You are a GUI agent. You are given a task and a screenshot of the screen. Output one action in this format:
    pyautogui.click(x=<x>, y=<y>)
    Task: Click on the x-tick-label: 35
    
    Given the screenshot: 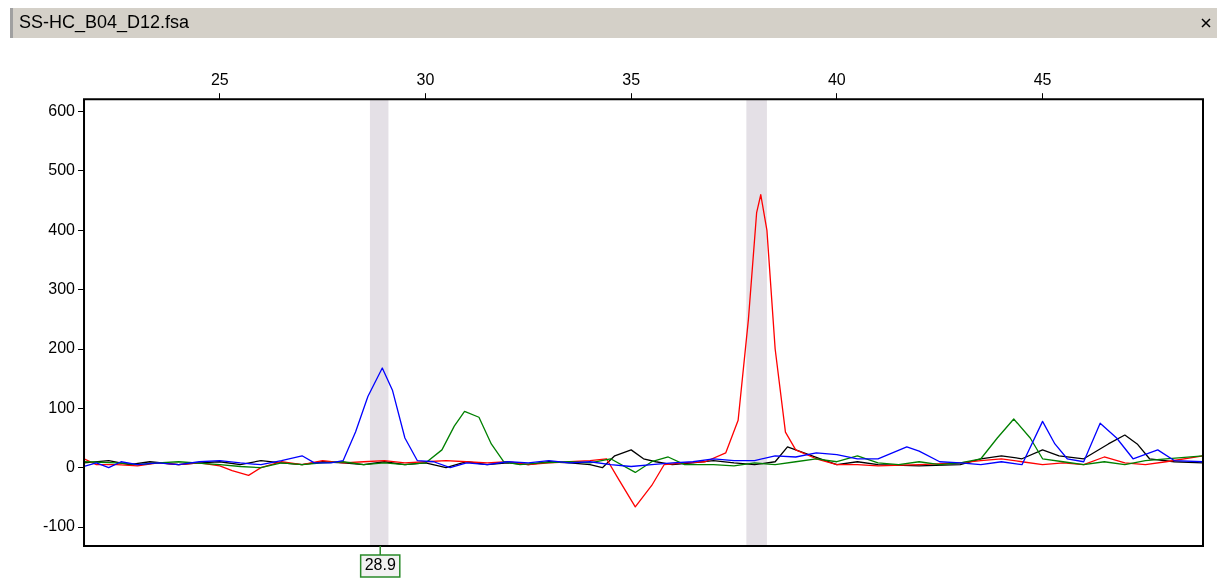 What is the action you would take?
    pyautogui.click(x=631, y=80)
    